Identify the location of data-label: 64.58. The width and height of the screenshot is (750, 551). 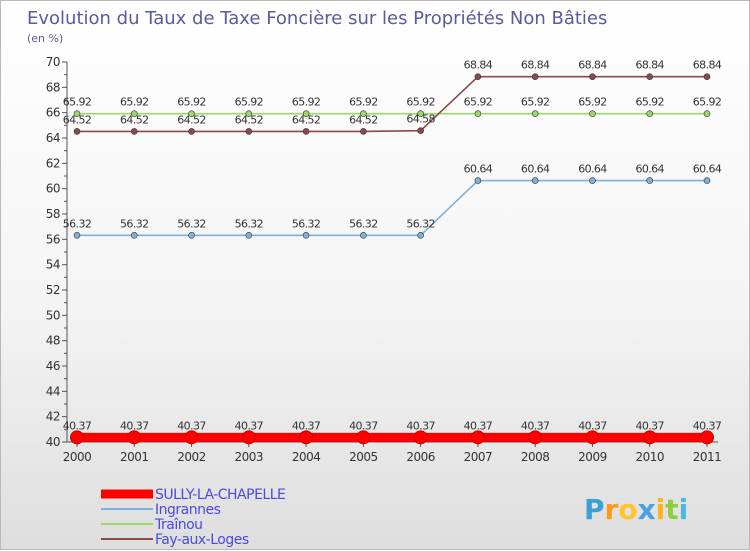
(420, 119).